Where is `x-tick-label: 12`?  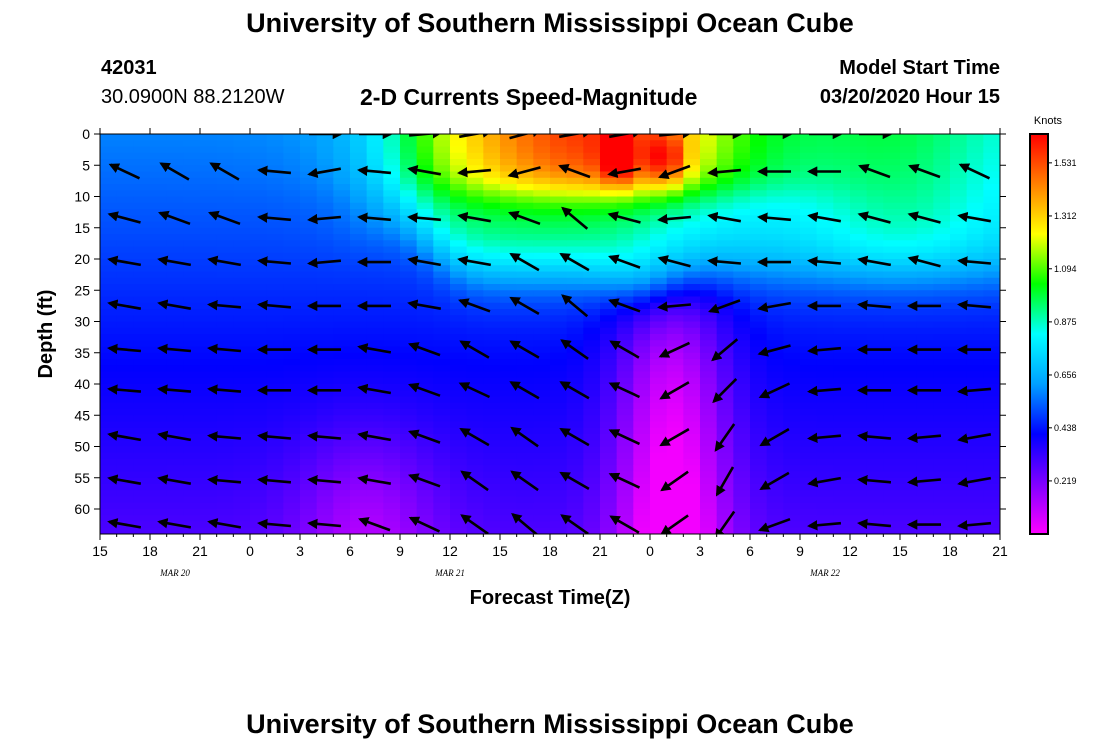
x-tick-label: 12 is located at coordinates (850, 551).